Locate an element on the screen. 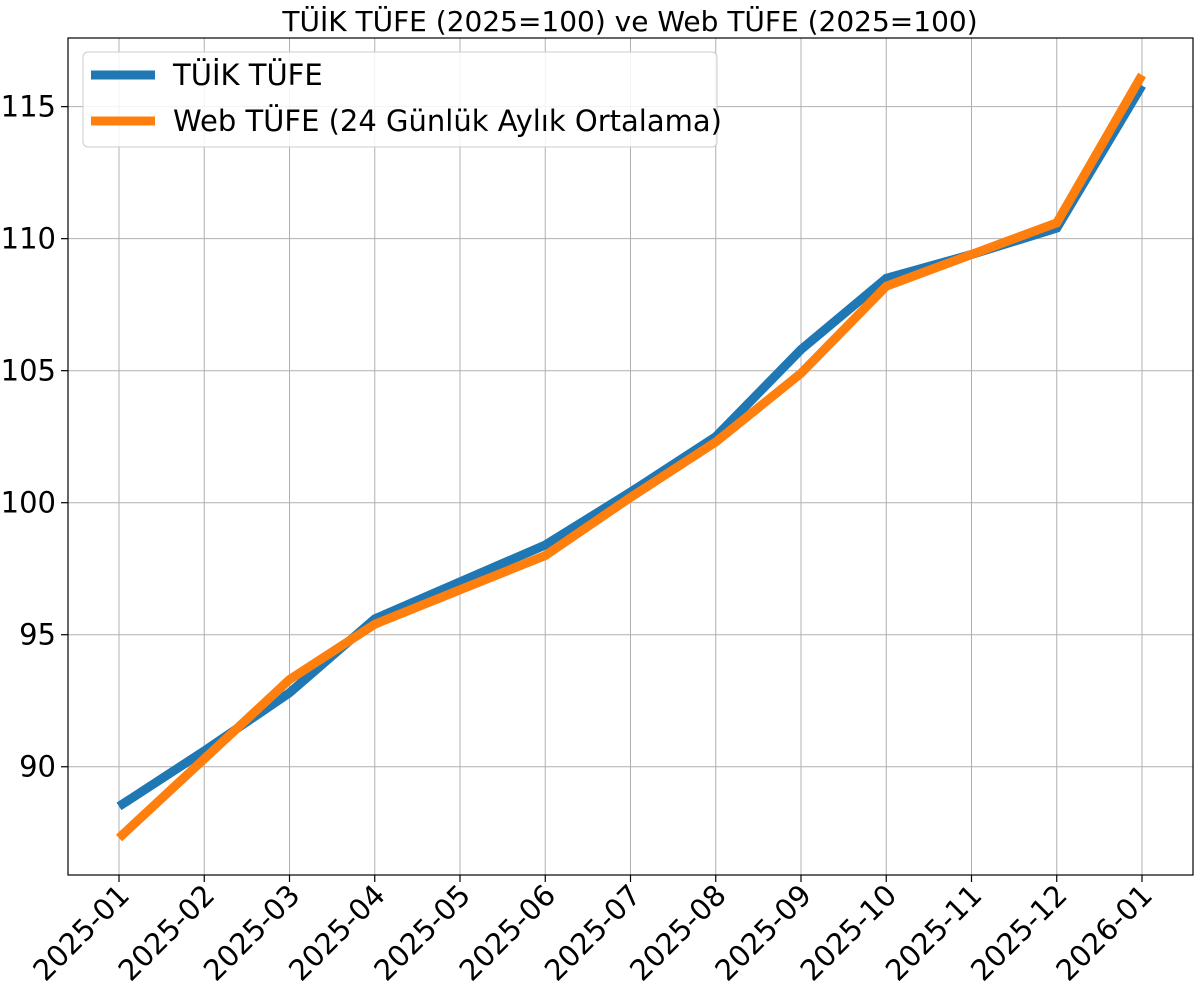 This screenshot has width=1200, height=993. y-tick-label: 115 is located at coordinates (28, 107).